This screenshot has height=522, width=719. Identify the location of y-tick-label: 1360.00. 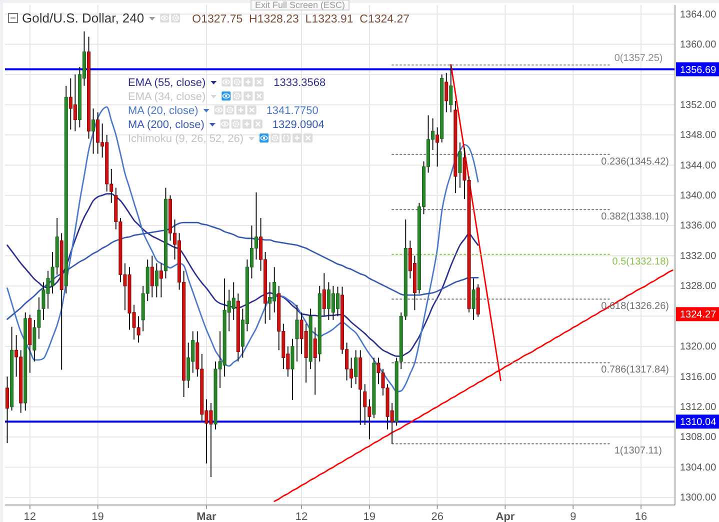
(698, 44).